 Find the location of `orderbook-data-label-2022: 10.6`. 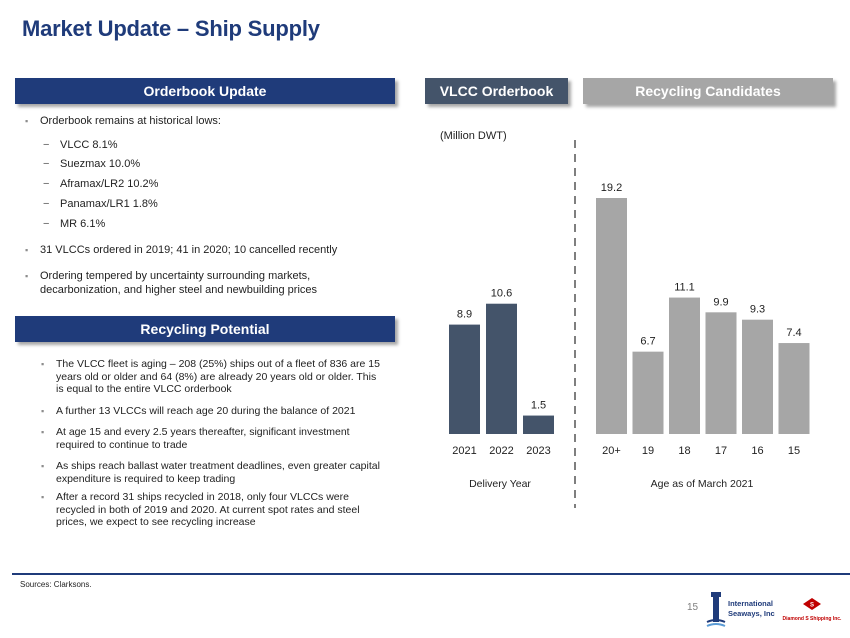

orderbook-data-label-2022: 10.6 is located at coordinates (501, 294).